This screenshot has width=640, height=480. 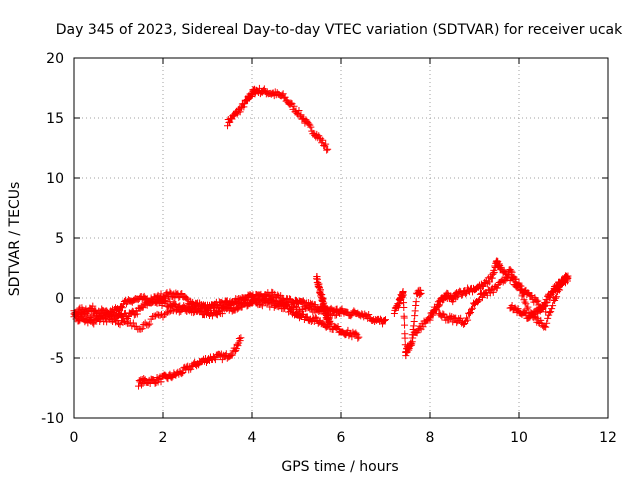 I want to click on y-tick-label: 20, so click(x=55, y=59).